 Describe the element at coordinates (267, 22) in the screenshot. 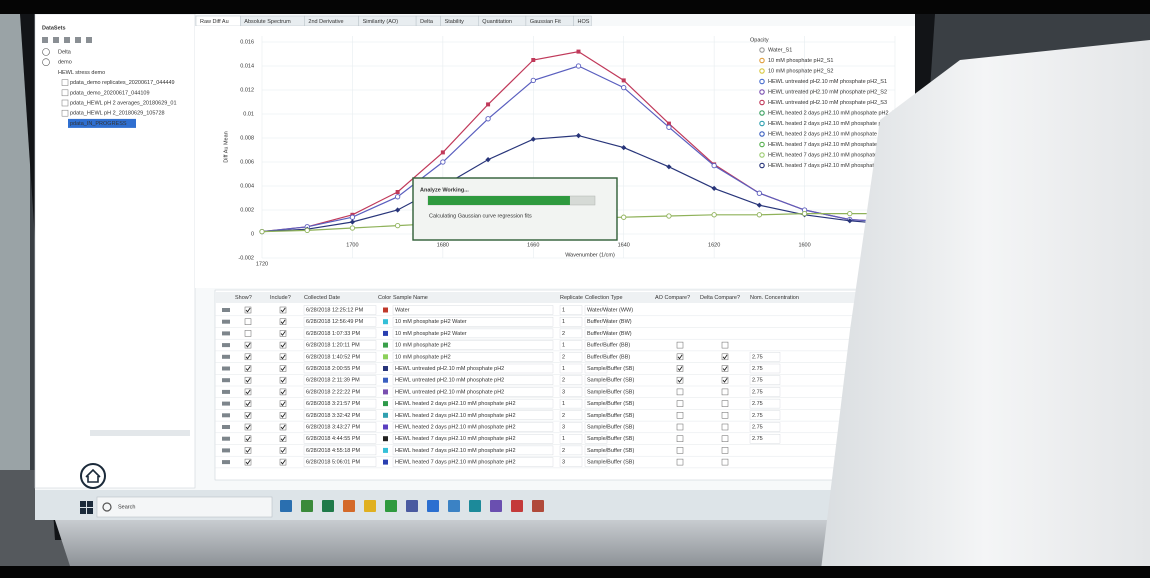

I see `tab-label: Absolute Spectrum` at that location.